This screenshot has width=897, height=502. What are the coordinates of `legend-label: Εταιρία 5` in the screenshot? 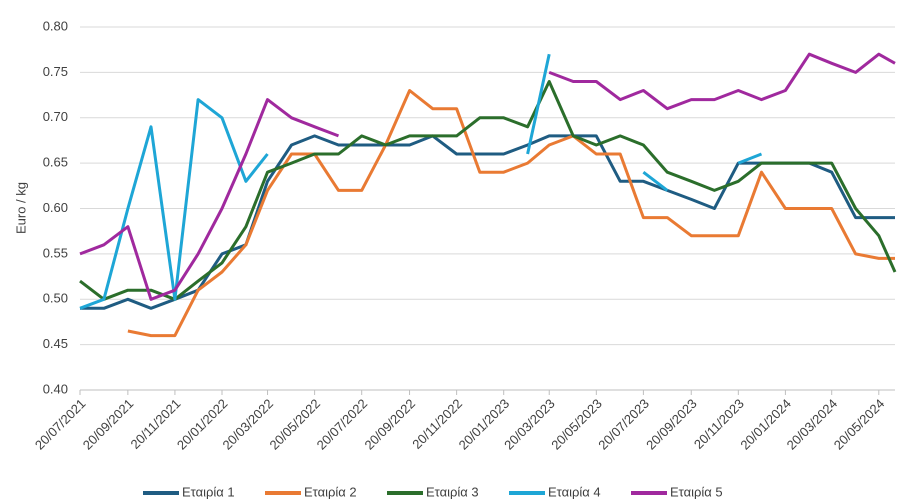 It's located at (696, 491).